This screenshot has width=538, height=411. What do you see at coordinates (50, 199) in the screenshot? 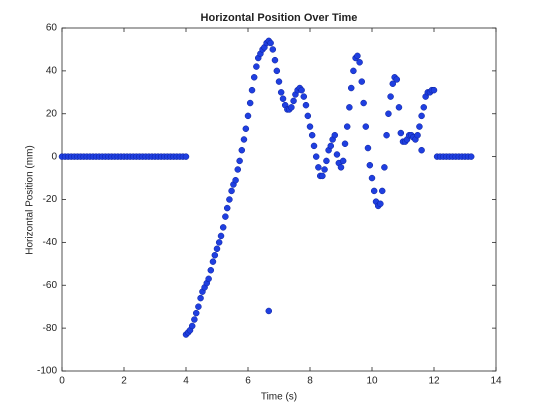
I see `y-tick-label: -20` at bounding box center [50, 199].